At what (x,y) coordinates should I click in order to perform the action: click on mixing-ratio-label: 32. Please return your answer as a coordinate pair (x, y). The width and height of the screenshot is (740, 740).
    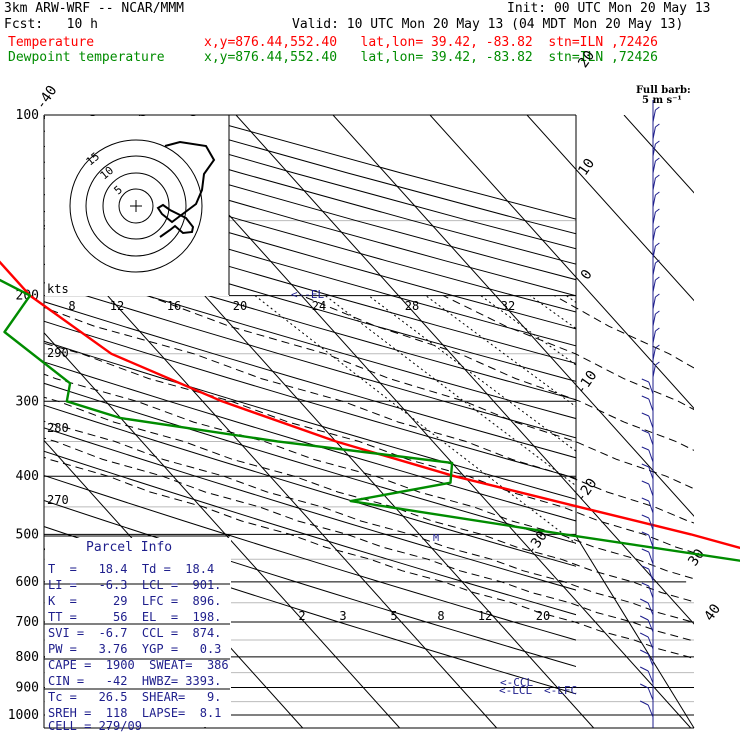
    Looking at the image, I should click on (508, 306).